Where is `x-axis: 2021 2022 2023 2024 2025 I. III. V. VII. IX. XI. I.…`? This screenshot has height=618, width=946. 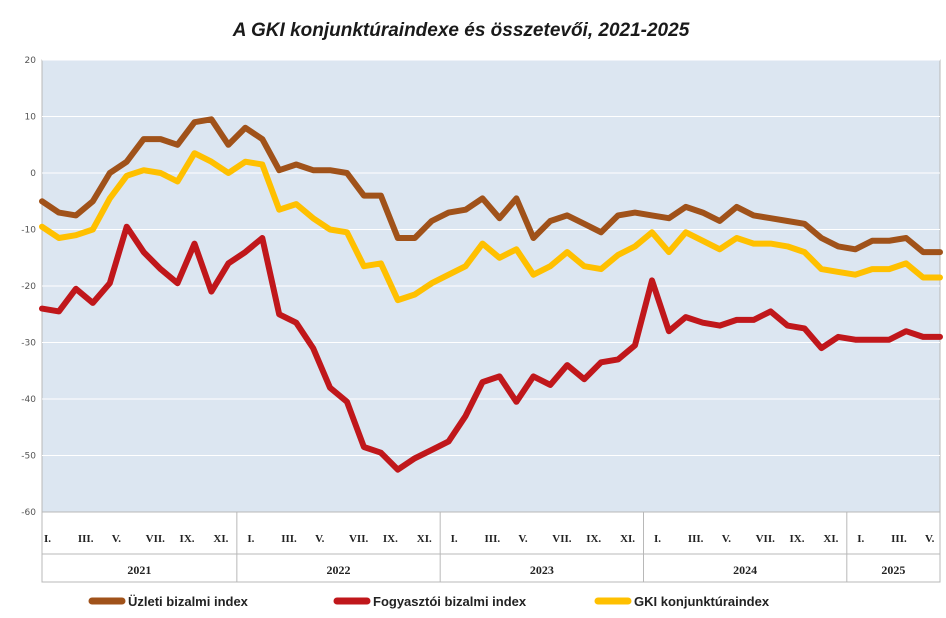 x-axis: 2021 2022 2023 2024 2025 I. III. V. VII. IX. XI. I.… is located at coordinates (491, 547).